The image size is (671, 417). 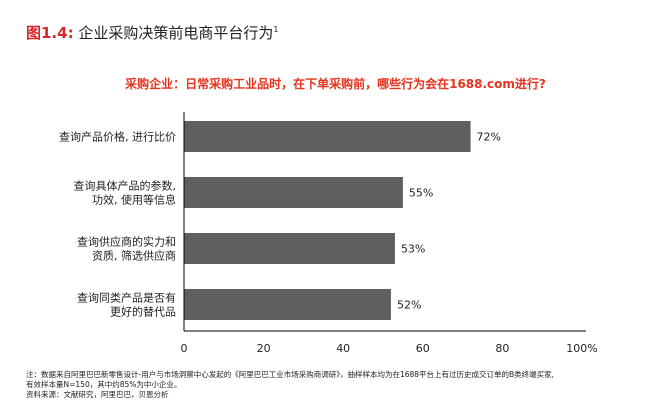 I want to click on data-label: 52%, so click(x=409, y=305).